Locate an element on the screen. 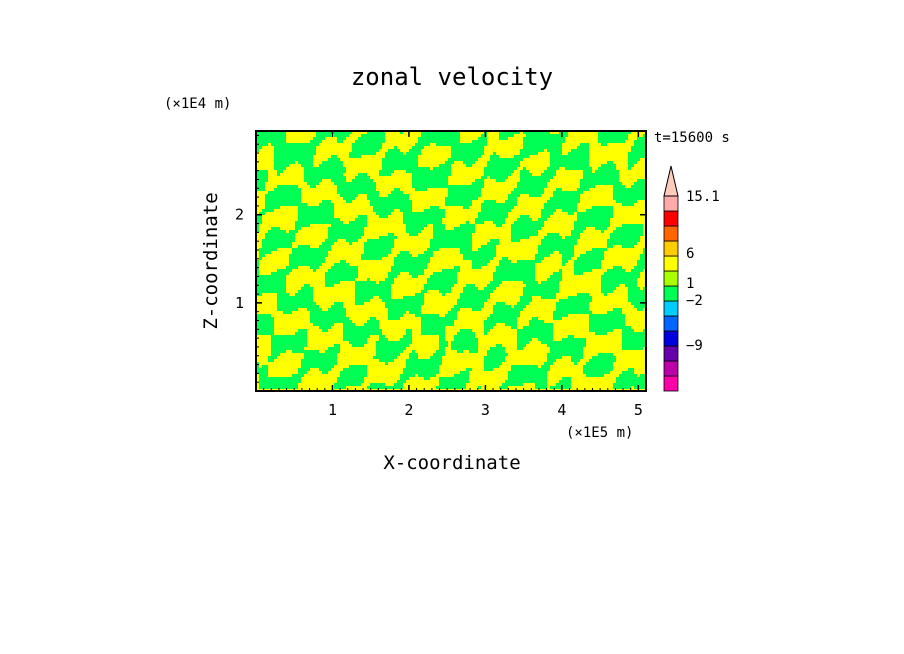  y-tick-label: 2 is located at coordinates (239, 215).